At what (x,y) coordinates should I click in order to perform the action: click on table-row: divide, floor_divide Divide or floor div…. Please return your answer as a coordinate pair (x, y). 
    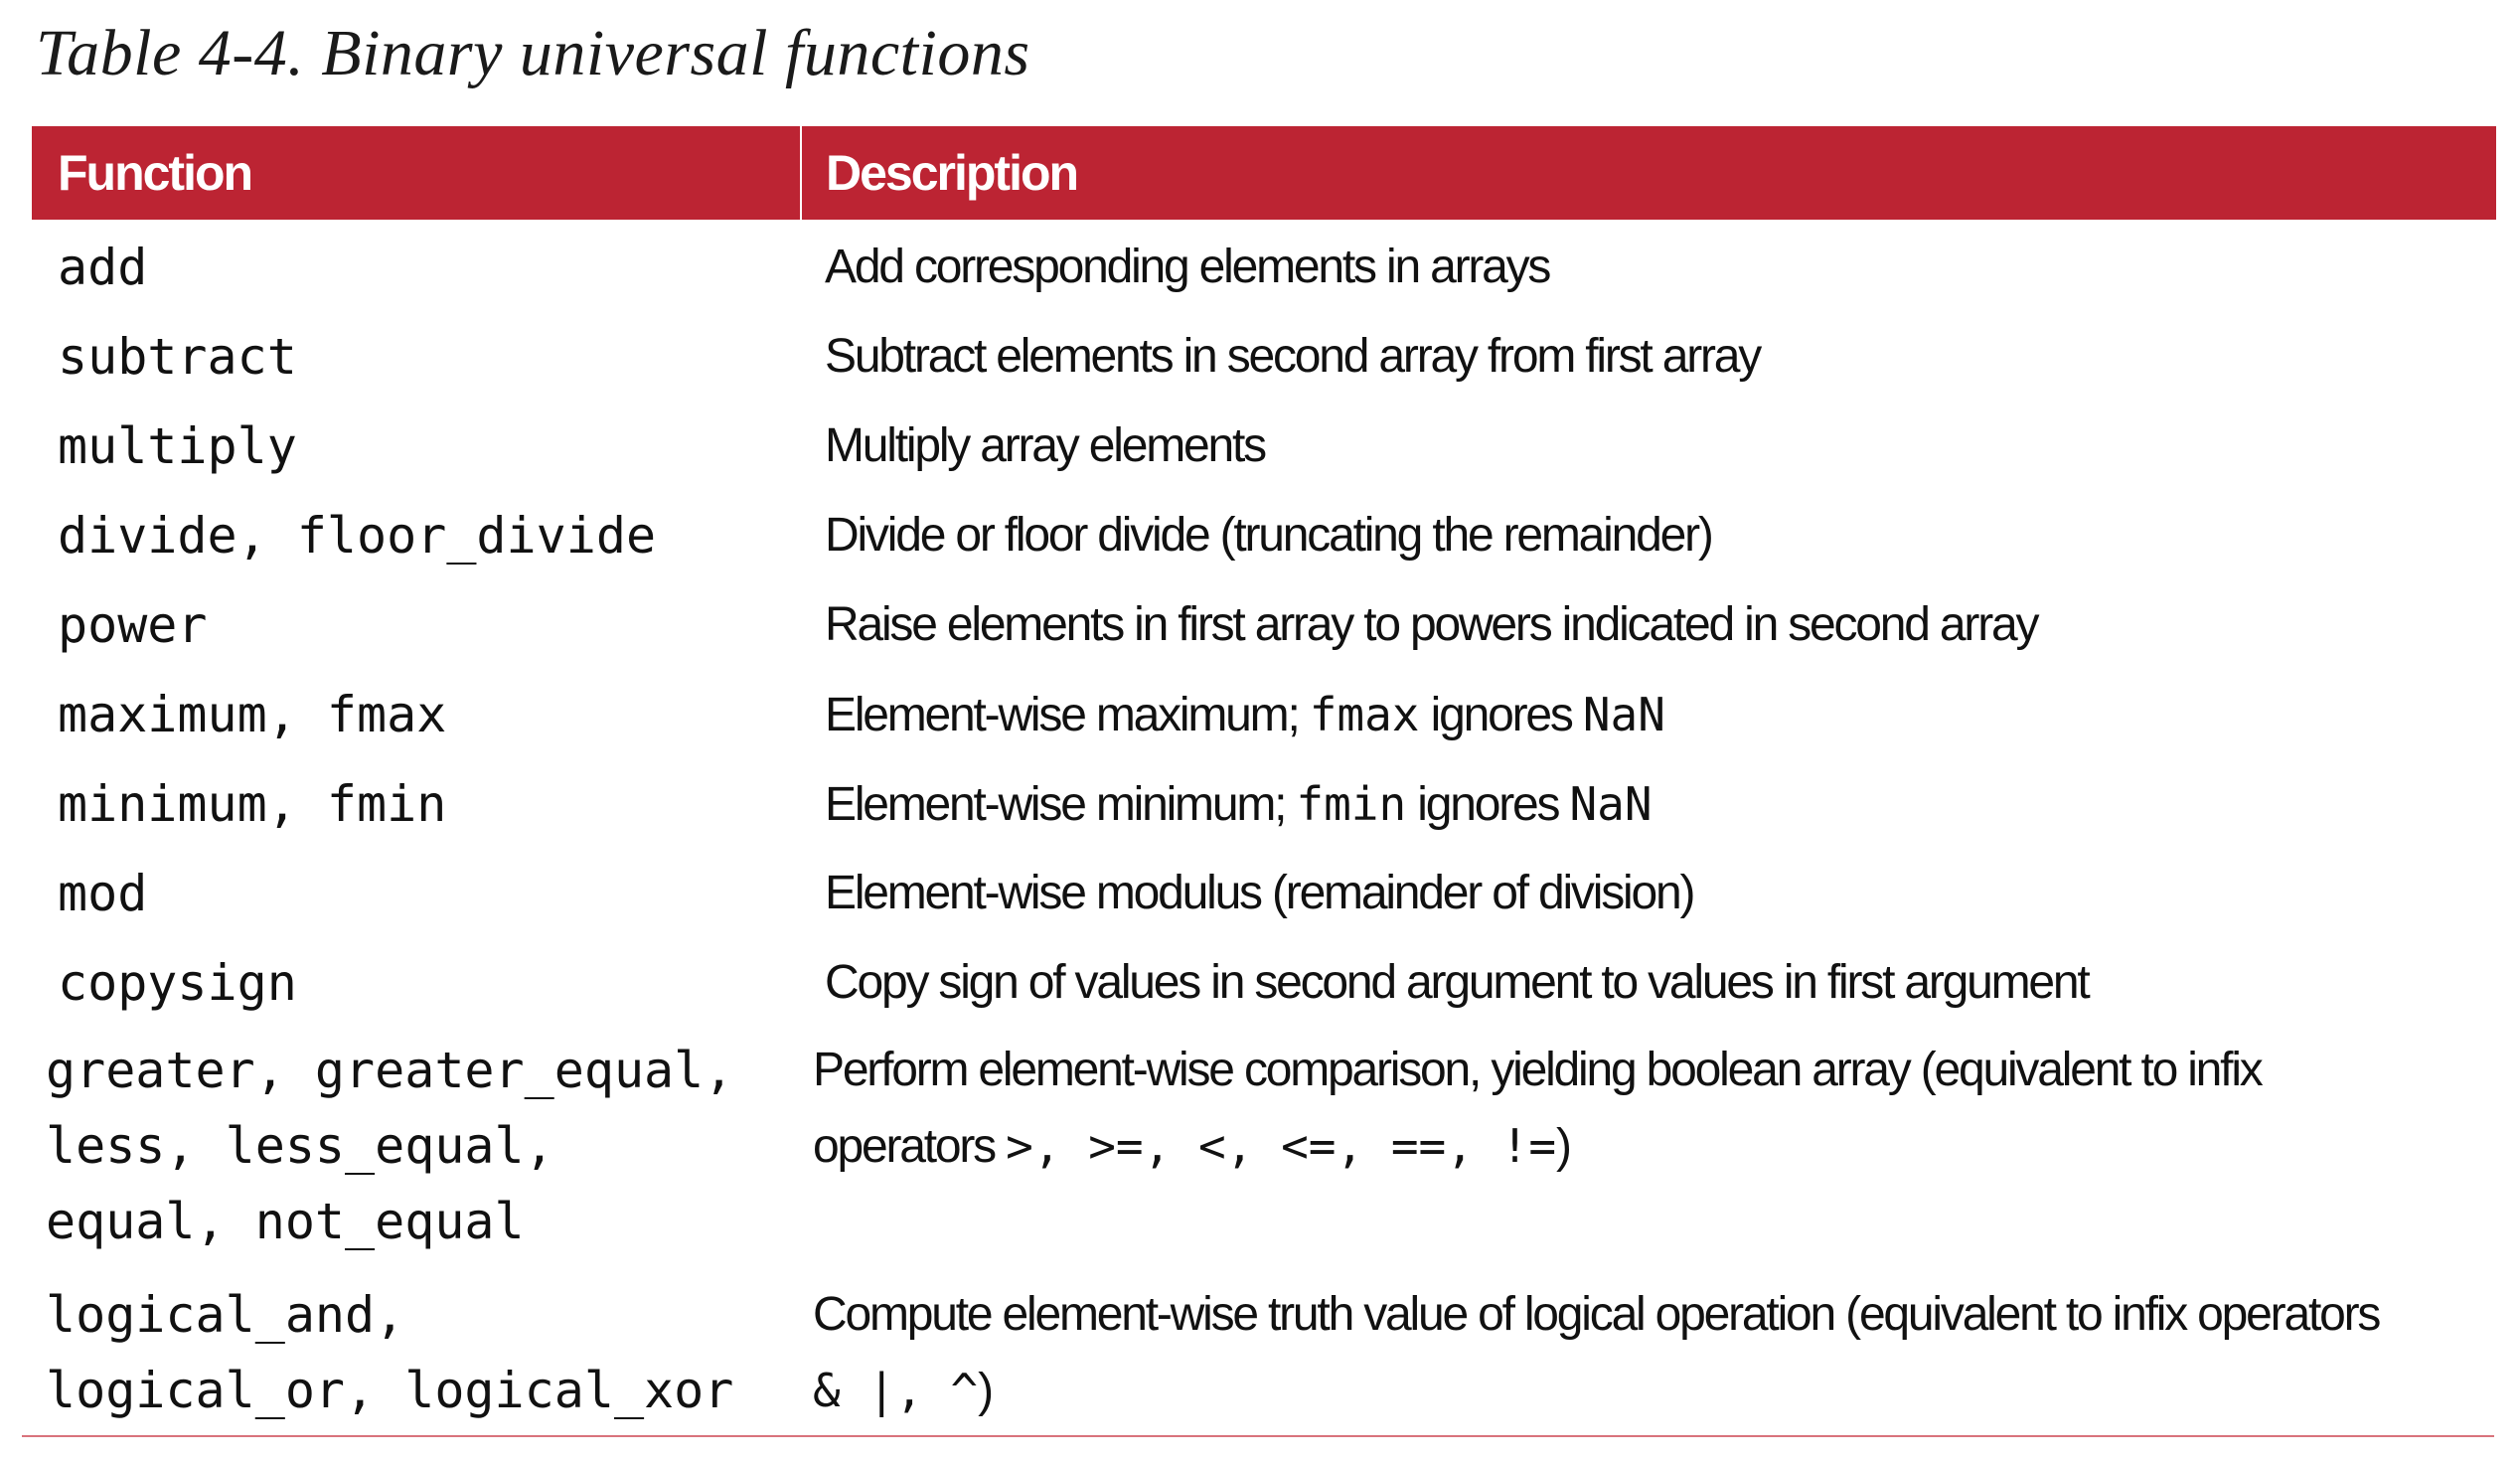
    Looking at the image, I should click on (1264, 532).